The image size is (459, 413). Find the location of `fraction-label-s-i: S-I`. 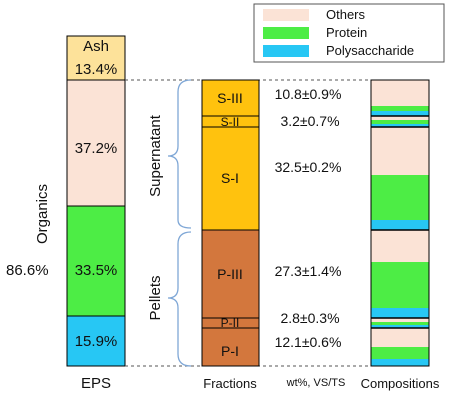

fraction-label-s-i: S-I is located at coordinates (230, 178).